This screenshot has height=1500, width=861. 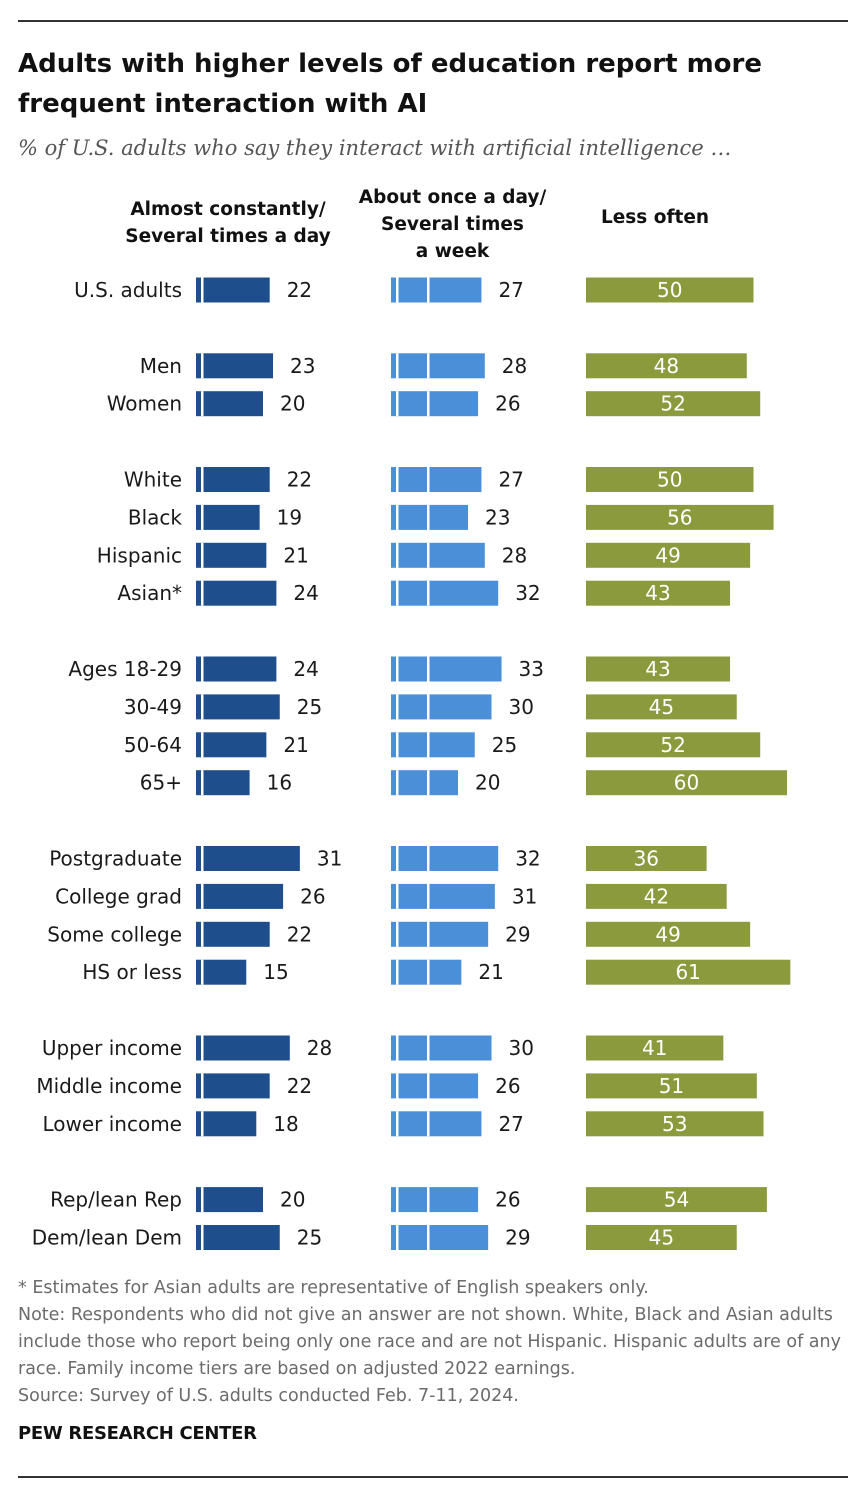 What do you see at coordinates (202, 366) in the screenshot?
I see `bar-divider-men-s1` at bounding box center [202, 366].